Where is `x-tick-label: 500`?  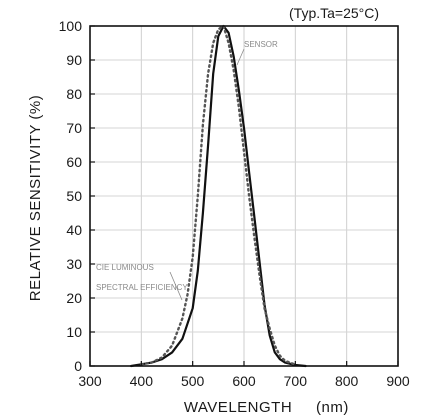
x-tick-label: 500 is located at coordinates (193, 381).